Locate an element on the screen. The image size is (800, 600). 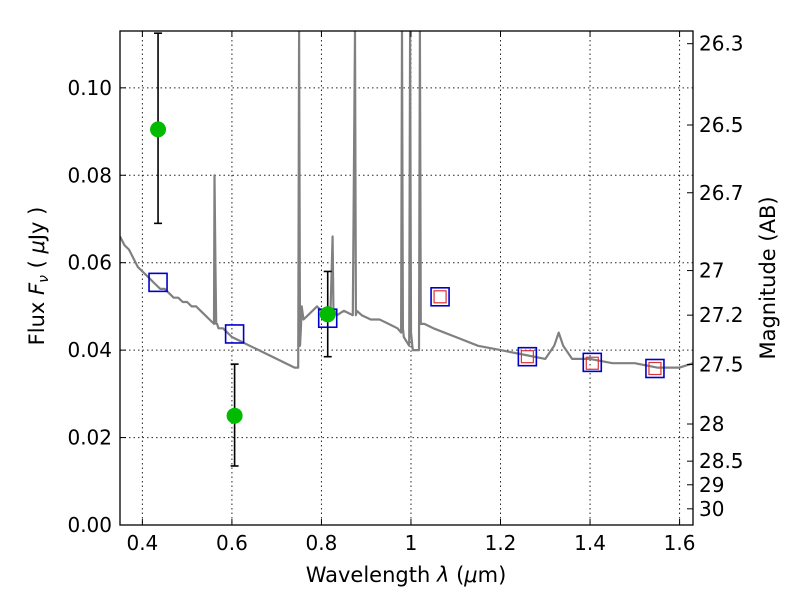
y2-tick-label: 30 is located at coordinates (711, 509).